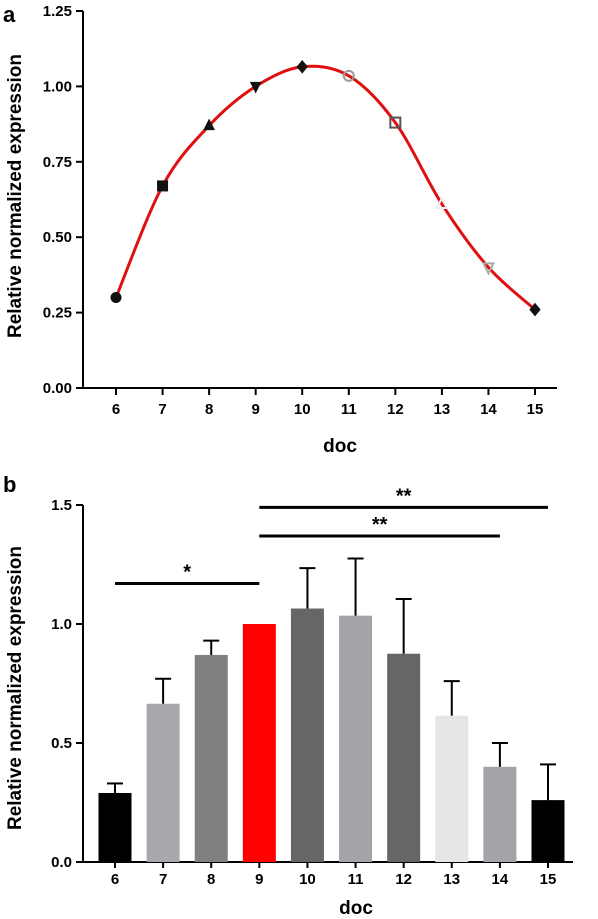  What do you see at coordinates (163, 879) in the screenshot?
I see `panel-b-x-tick-label: 7` at bounding box center [163, 879].